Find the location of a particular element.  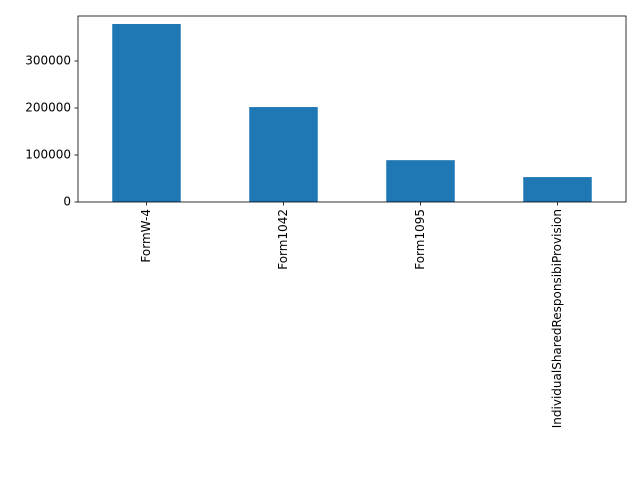

x-tick-label: Form1042 is located at coordinates (283, 239).